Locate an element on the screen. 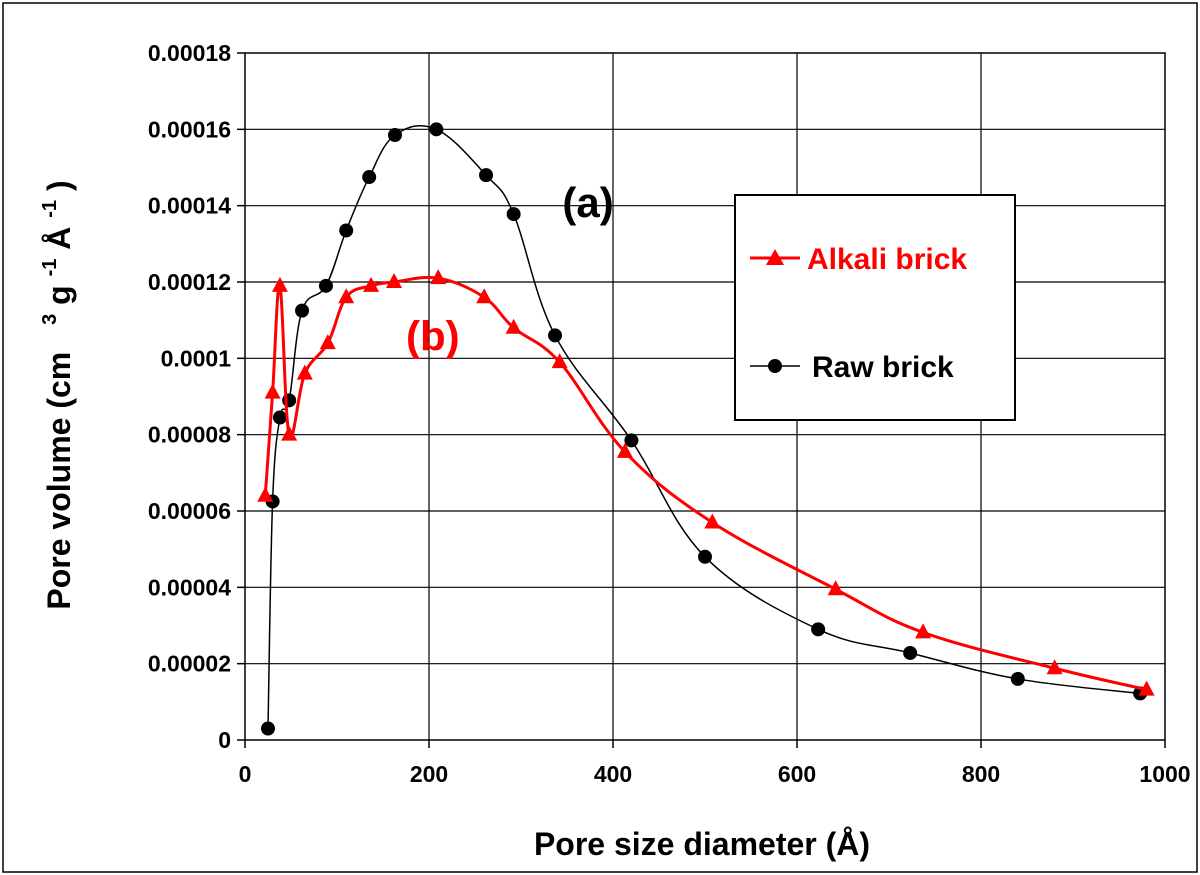 The width and height of the screenshot is (1200, 875). x-tick-label: 800 is located at coordinates (981, 774).